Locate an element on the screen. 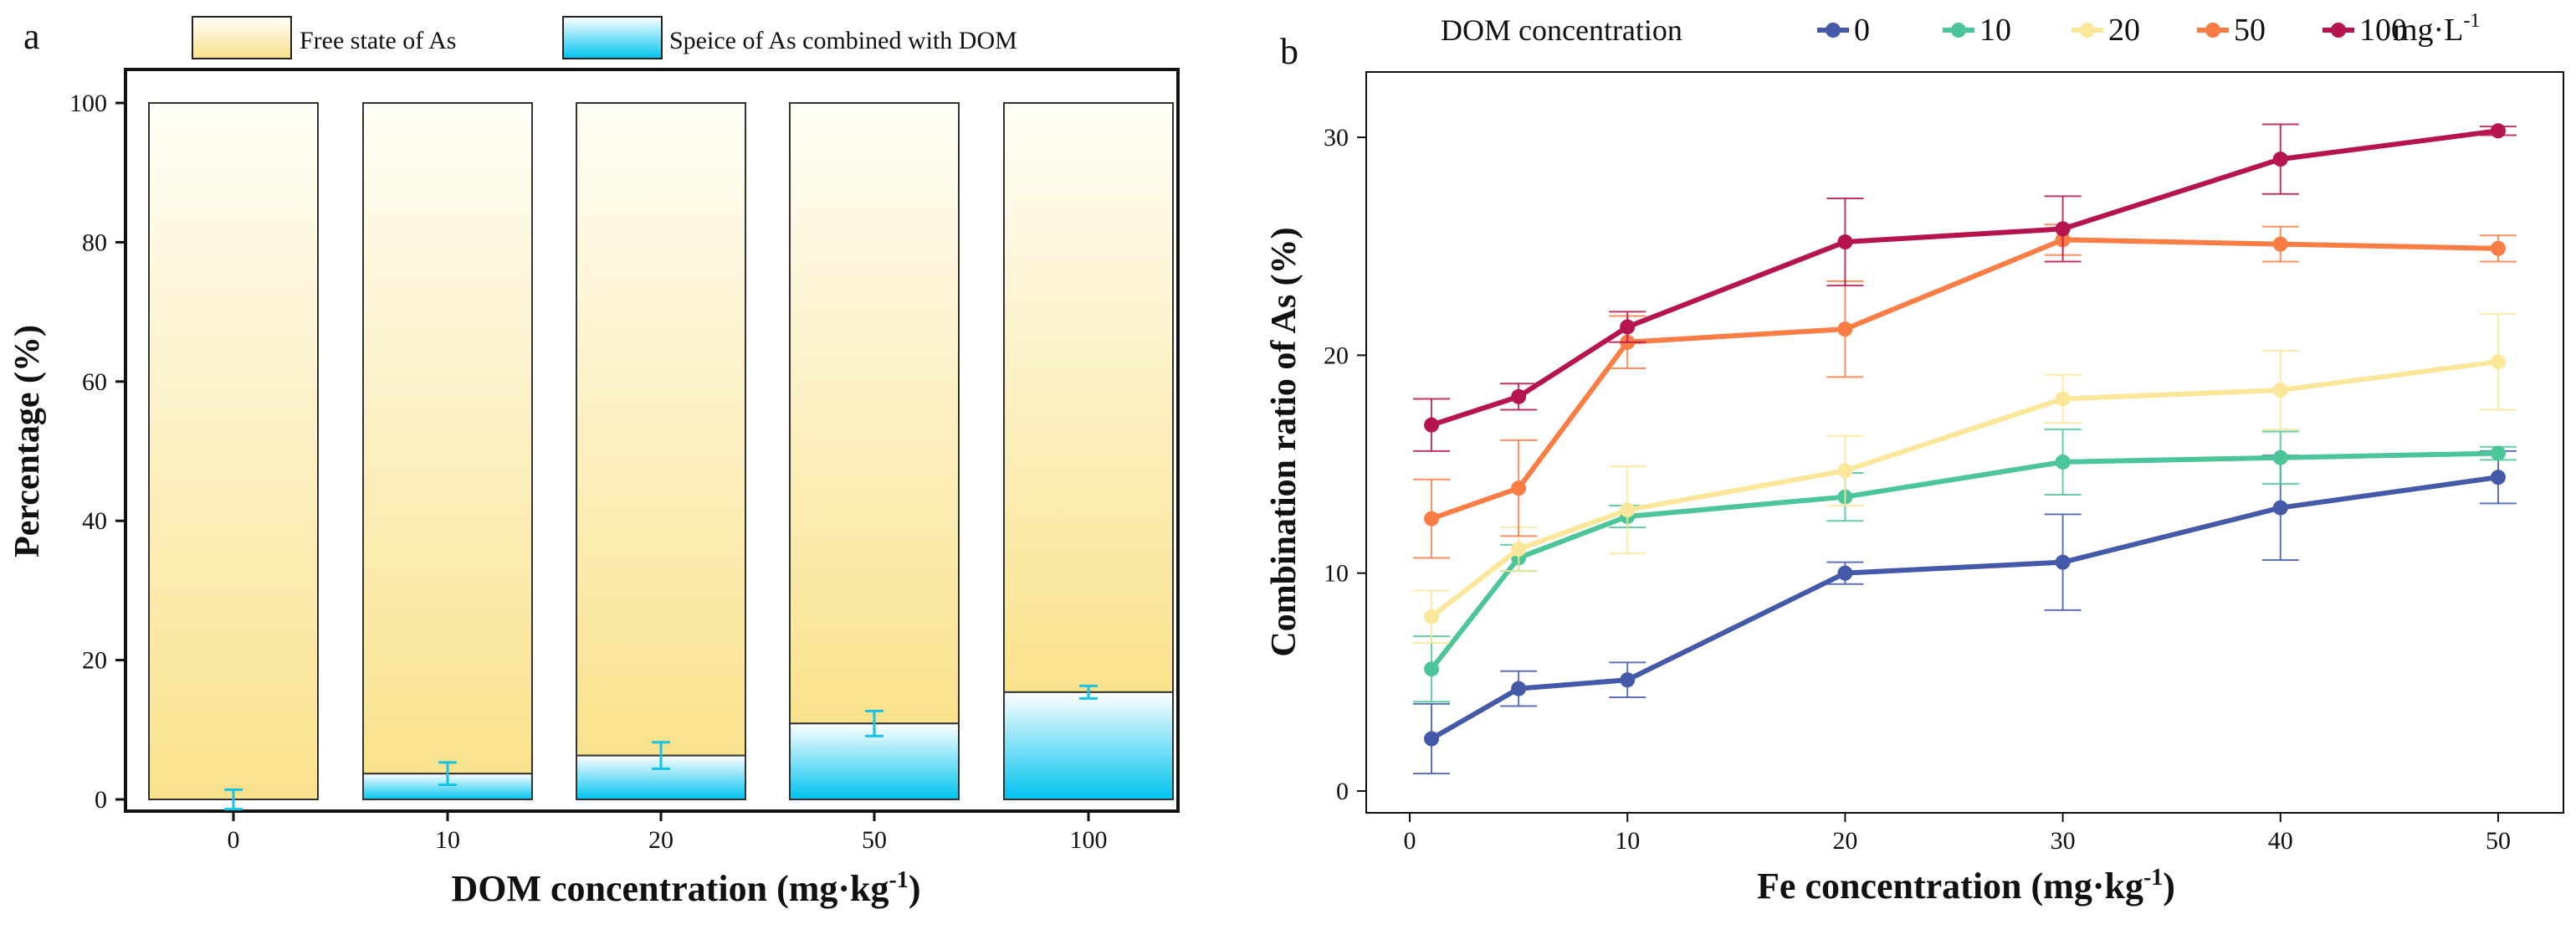 The height and width of the screenshot is (930, 2576). legend-unit: mg·L-1 is located at coordinates (2436, 29).